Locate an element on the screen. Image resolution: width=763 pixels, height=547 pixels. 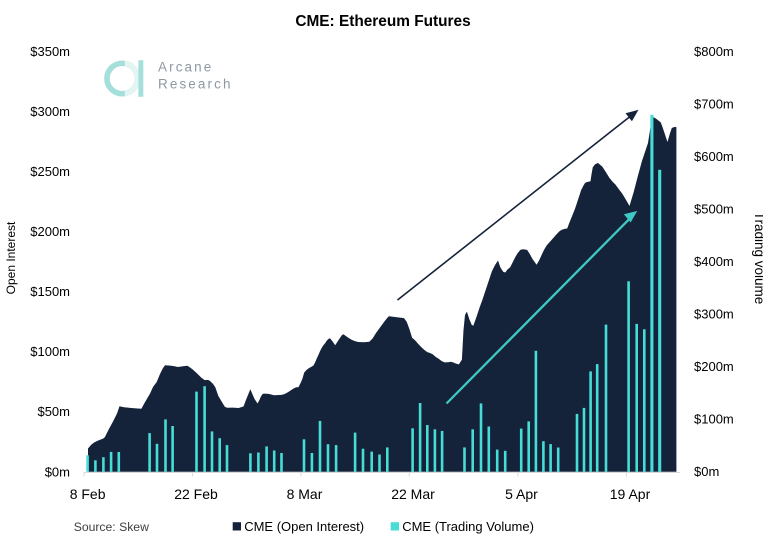
svg-text: $350m is located at coordinates (50, 51).